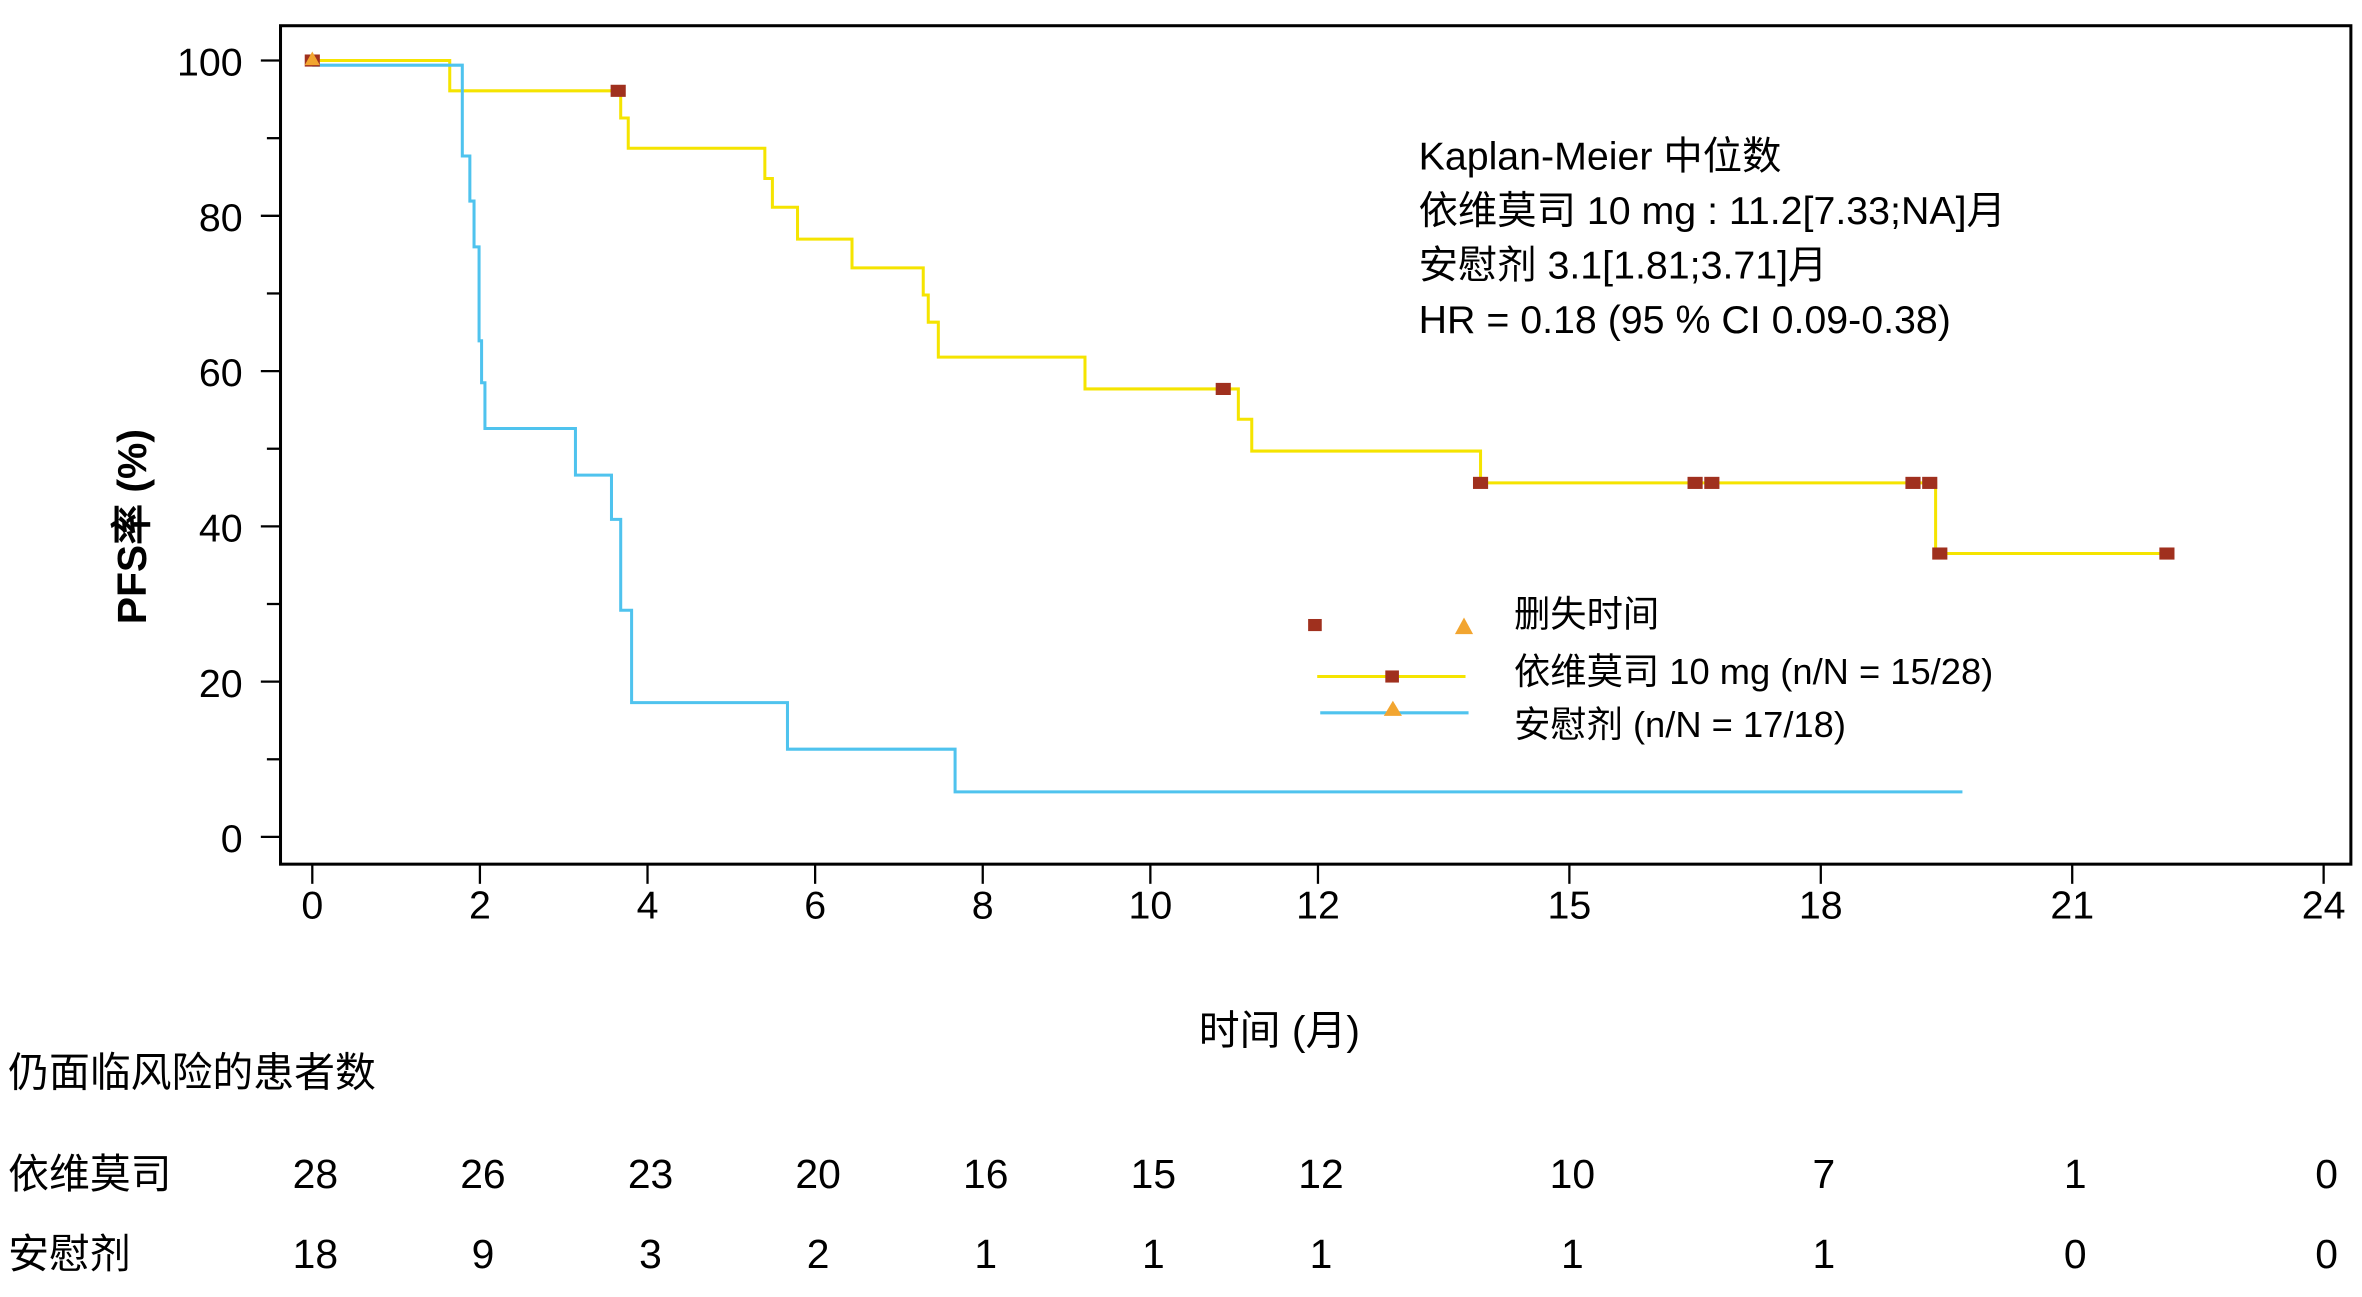 This screenshot has width=2362, height=1297. I want to click on risk-count: 3, so click(650, 1254).